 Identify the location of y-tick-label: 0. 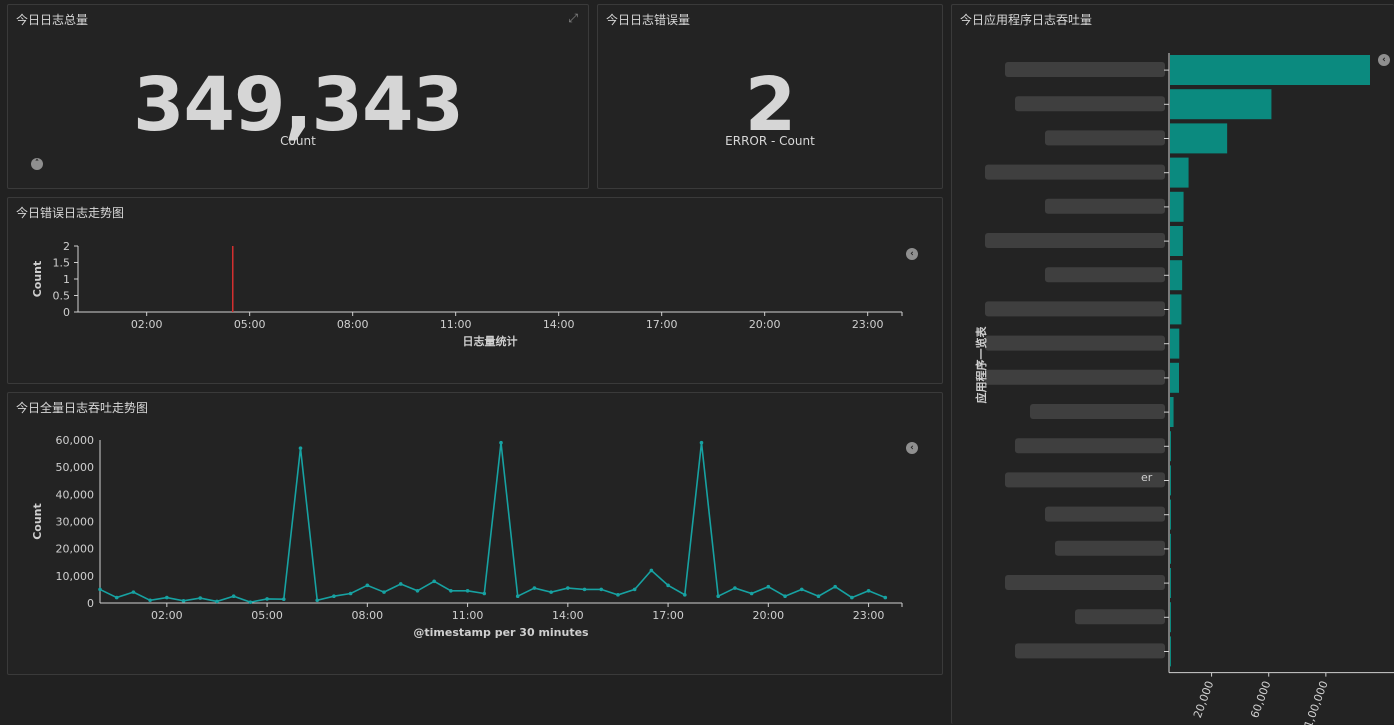
(66, 312).